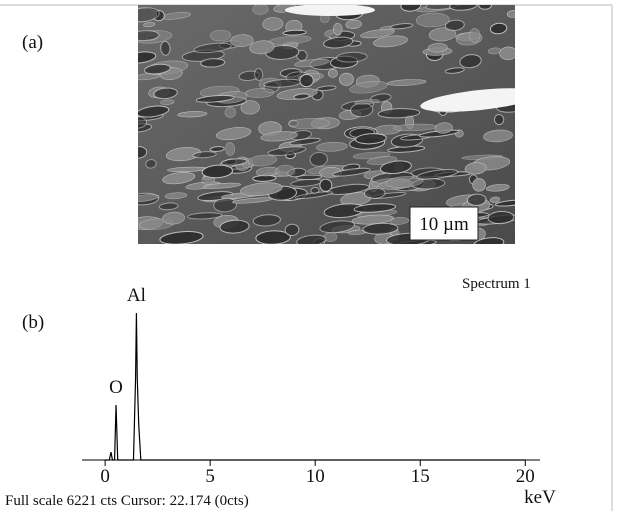  Describe the element at coordinates (525, 476) in the screenshot. I see `x-tick-label: 20` at that location.